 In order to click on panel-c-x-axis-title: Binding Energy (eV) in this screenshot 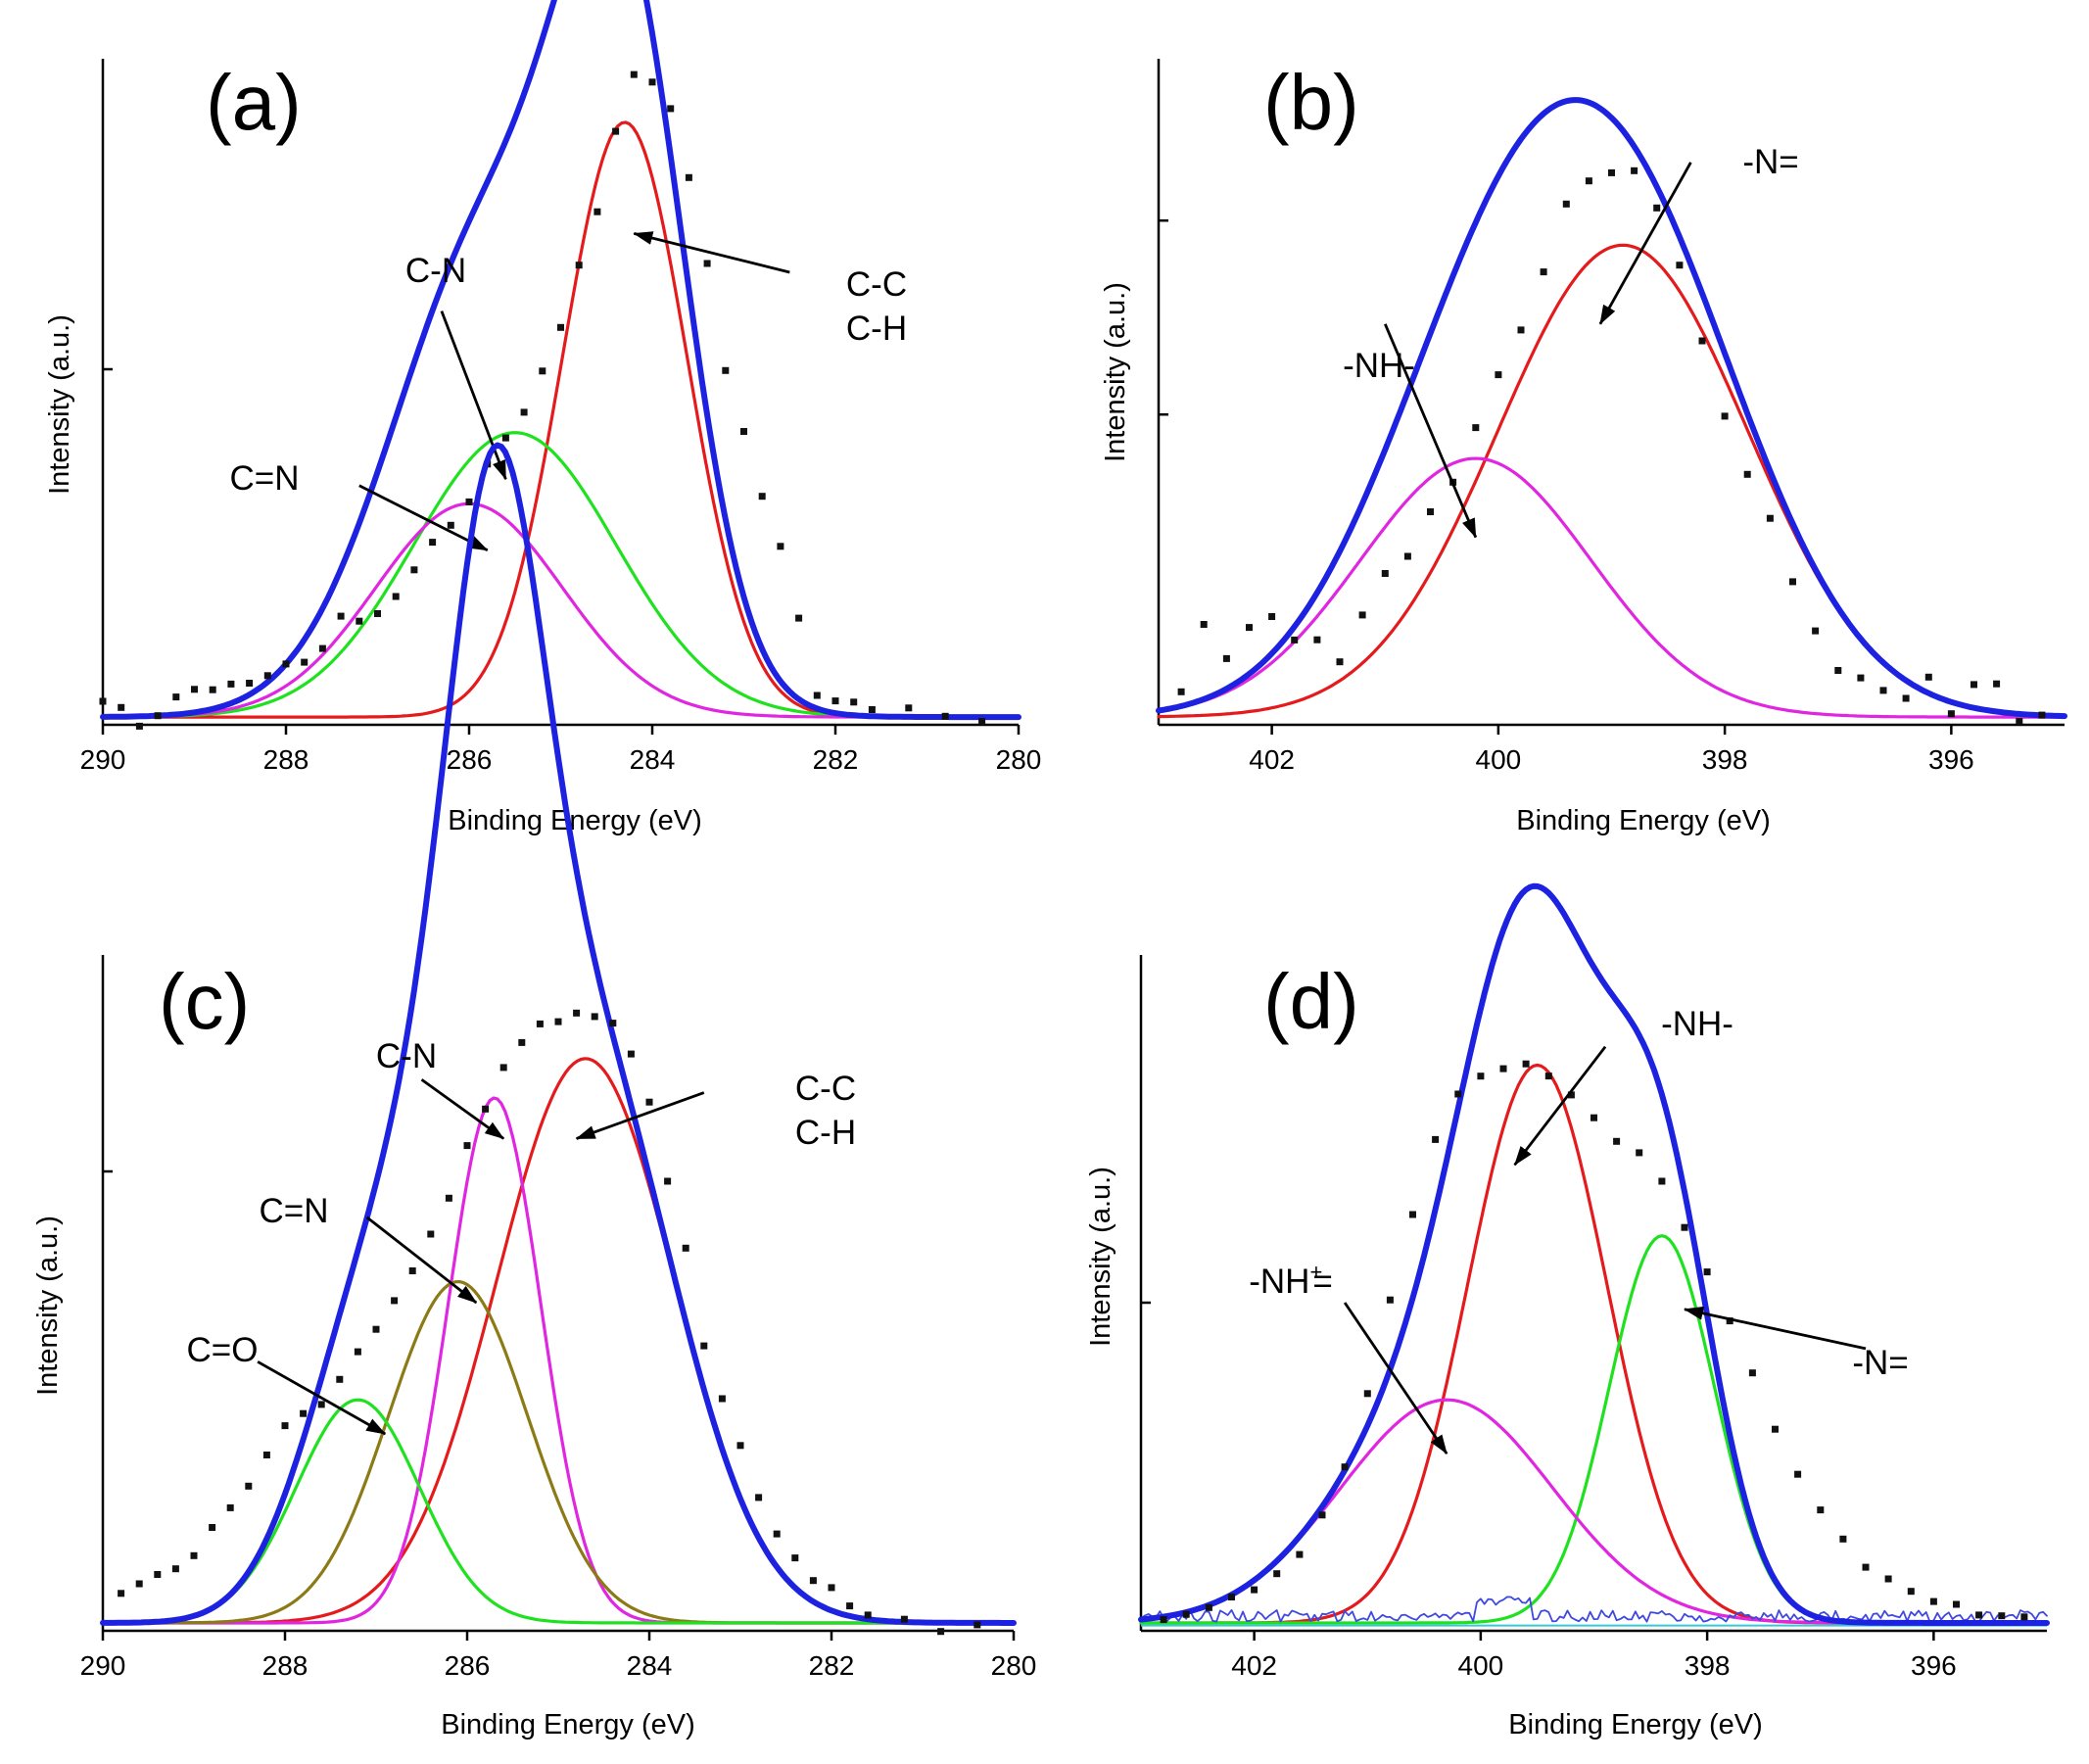, I will do `click(568, 1724)`.